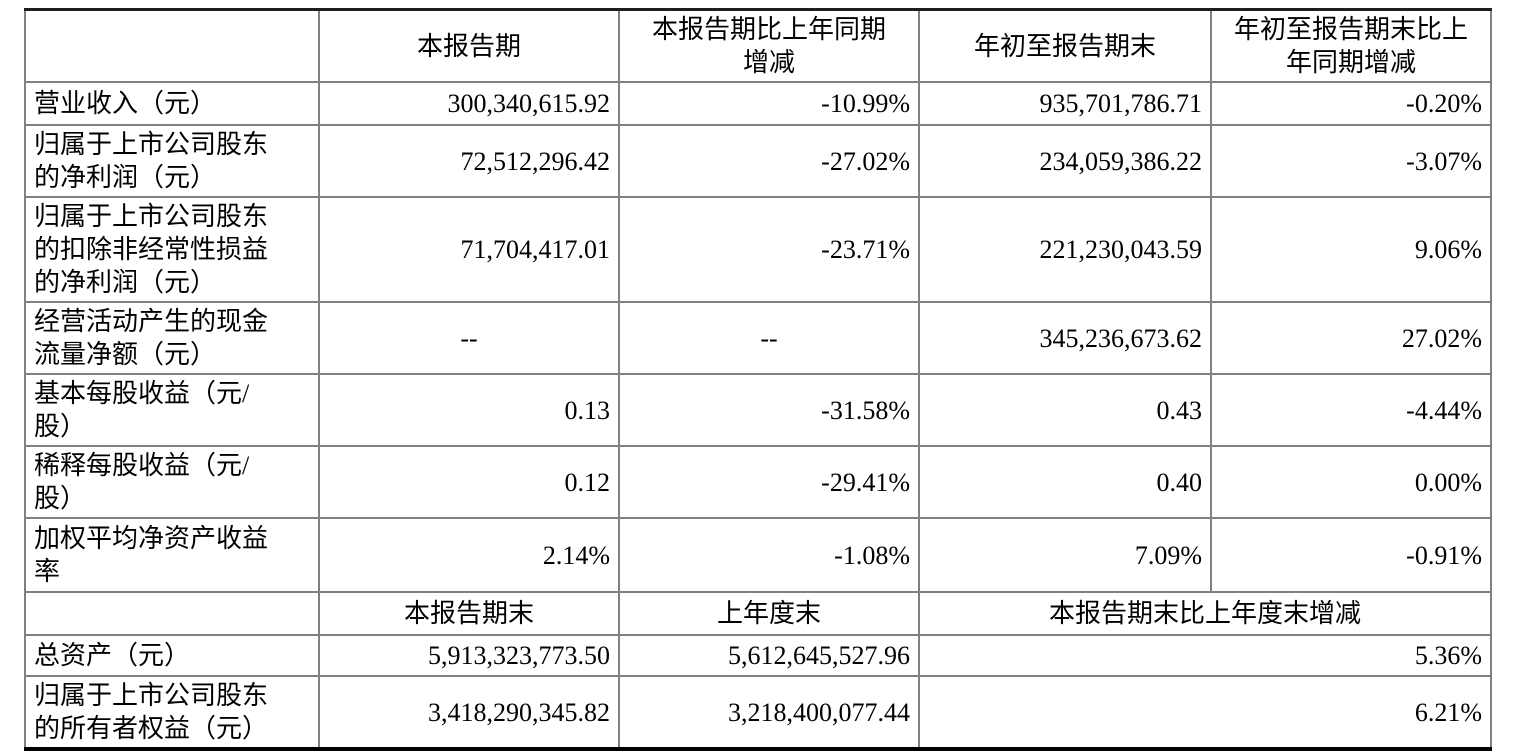 This screenshot has width=1513, height=751. I want to click on cell-ytd-yoy: 0.00%, so click(1351, 482).